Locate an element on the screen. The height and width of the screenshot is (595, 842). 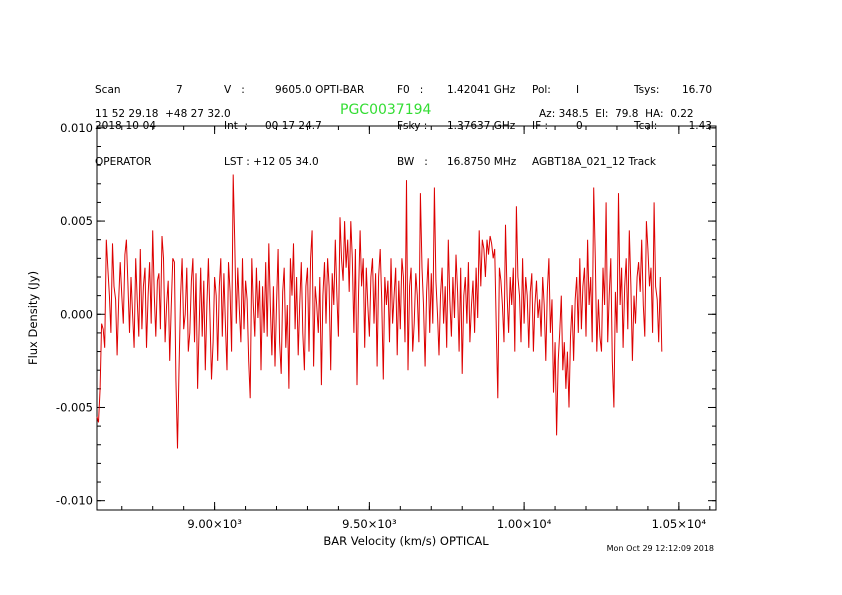
header-f0-value: 1.42041 GHz is located at coordinates (481, 90).